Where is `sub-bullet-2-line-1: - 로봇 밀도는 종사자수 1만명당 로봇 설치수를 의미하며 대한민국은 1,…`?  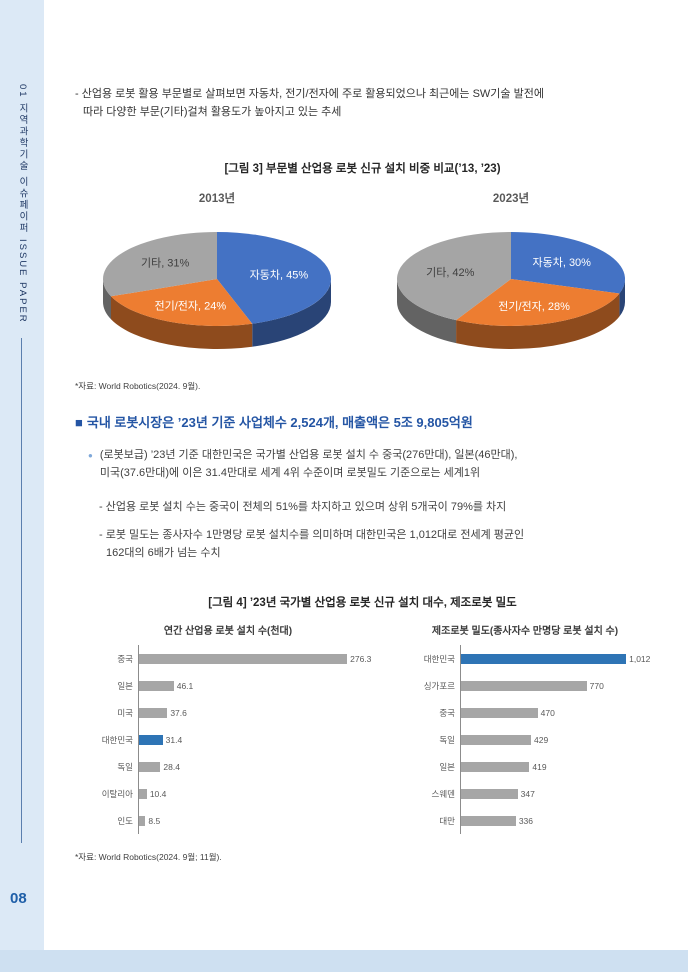
sub-bullet-2-line-1: - 로봇 밀도는 종사자수 1만명당 로봇 설치수를 의미하며 대한민국은 1,… is located at coordinates (312, 535).